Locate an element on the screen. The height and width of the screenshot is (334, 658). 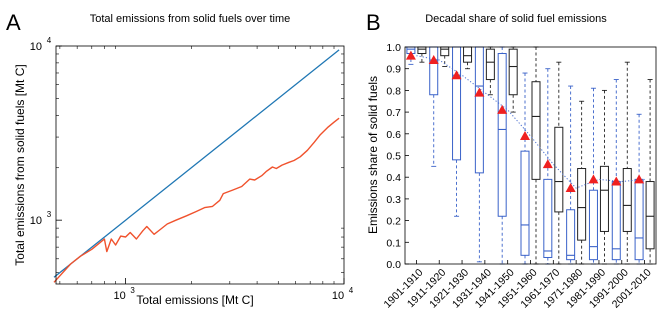
panel-b-y-tick-label: 0.8 is located at coordinates (393, 91).